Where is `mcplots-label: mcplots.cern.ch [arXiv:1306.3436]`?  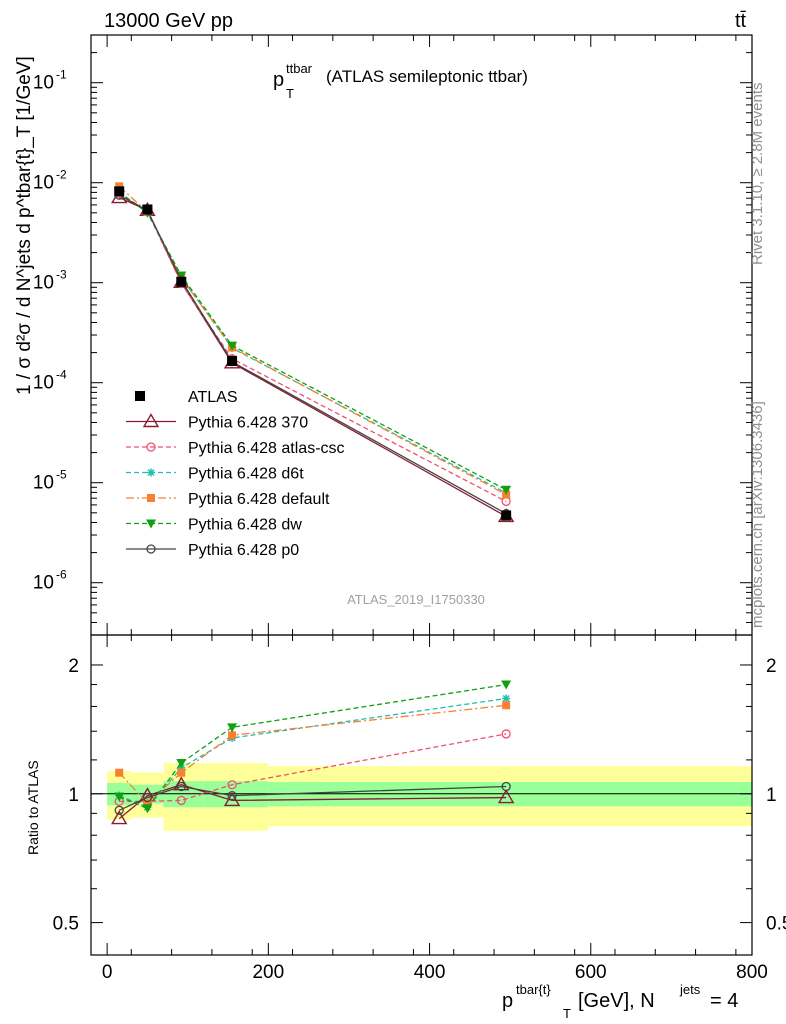
mcplots-label: mcplots.cern.ch [arXiv:1306.3436] is located at coordinates (757, 514).